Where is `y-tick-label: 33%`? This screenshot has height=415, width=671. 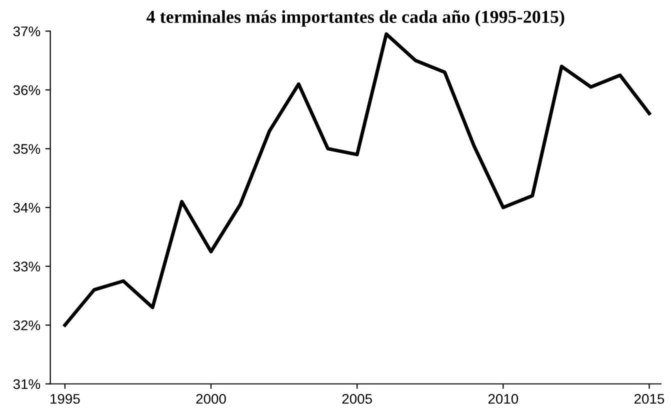 y-tick-label: 33% is located at coordinates (26, 267).